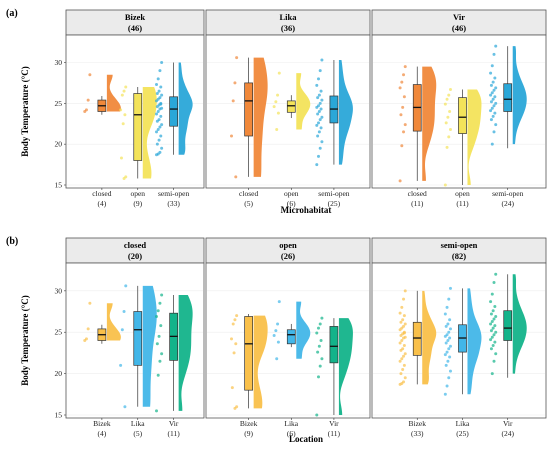 This screenshot has width=550, height=450. I want to click on facet-title: closed, so click(135, 245).